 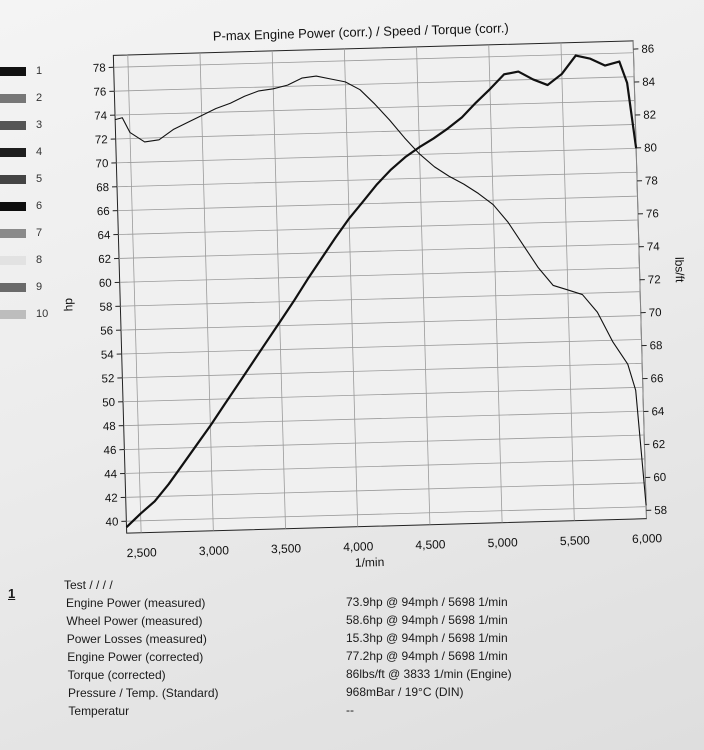 What do you see at coordinates (427, 602) in the screenshot?
I see `result-value: 73.9hp @ 94mph / 5698 1/min` at bounding box center [427, 602].